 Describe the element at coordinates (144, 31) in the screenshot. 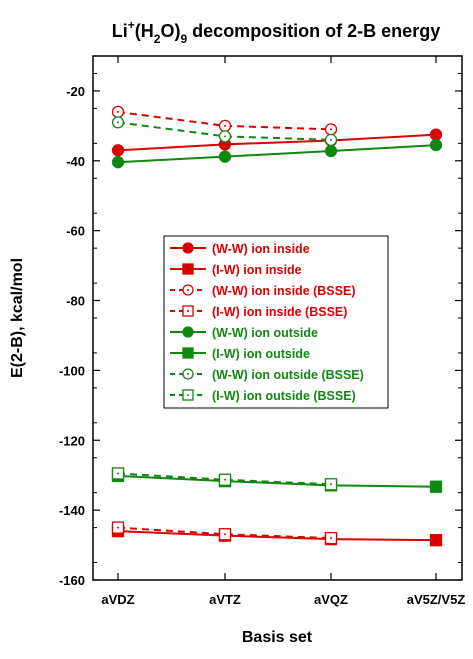

I see `title-h: (H` at that location.